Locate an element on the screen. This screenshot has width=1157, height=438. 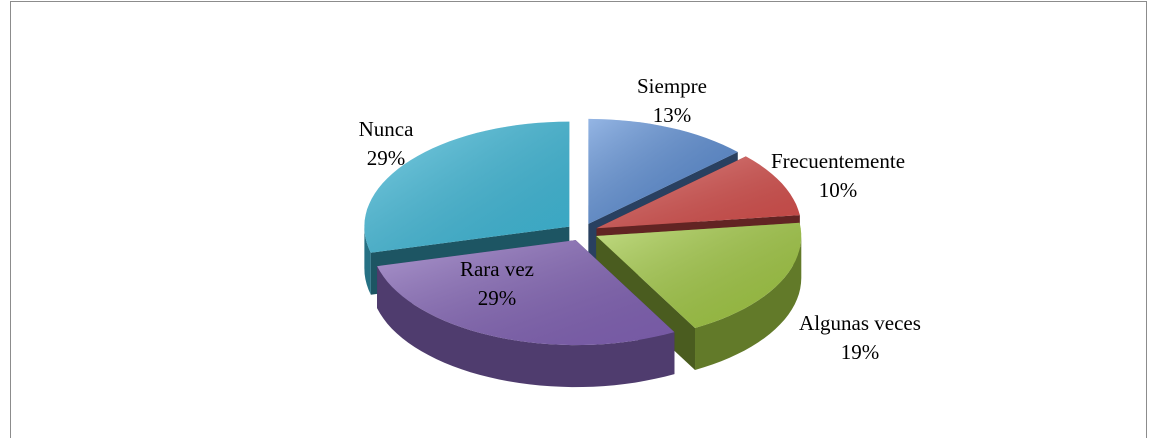
category-label: Frecuentemente is located at coordinates (838, 161).